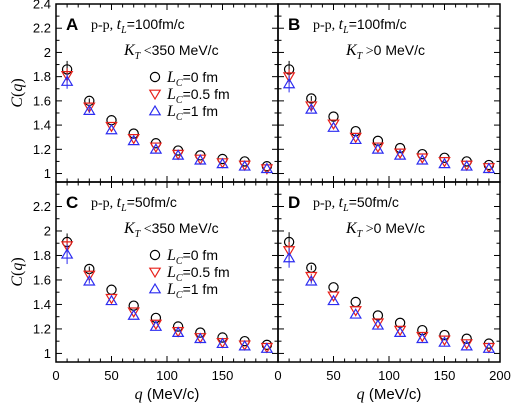 Image resolution: width=512 pixels, height=408 pixels. What do you see at coordinates (42, 6) in the screenshot?
I see `y-tick-label: 2.4` at bounding box center [42, 6].